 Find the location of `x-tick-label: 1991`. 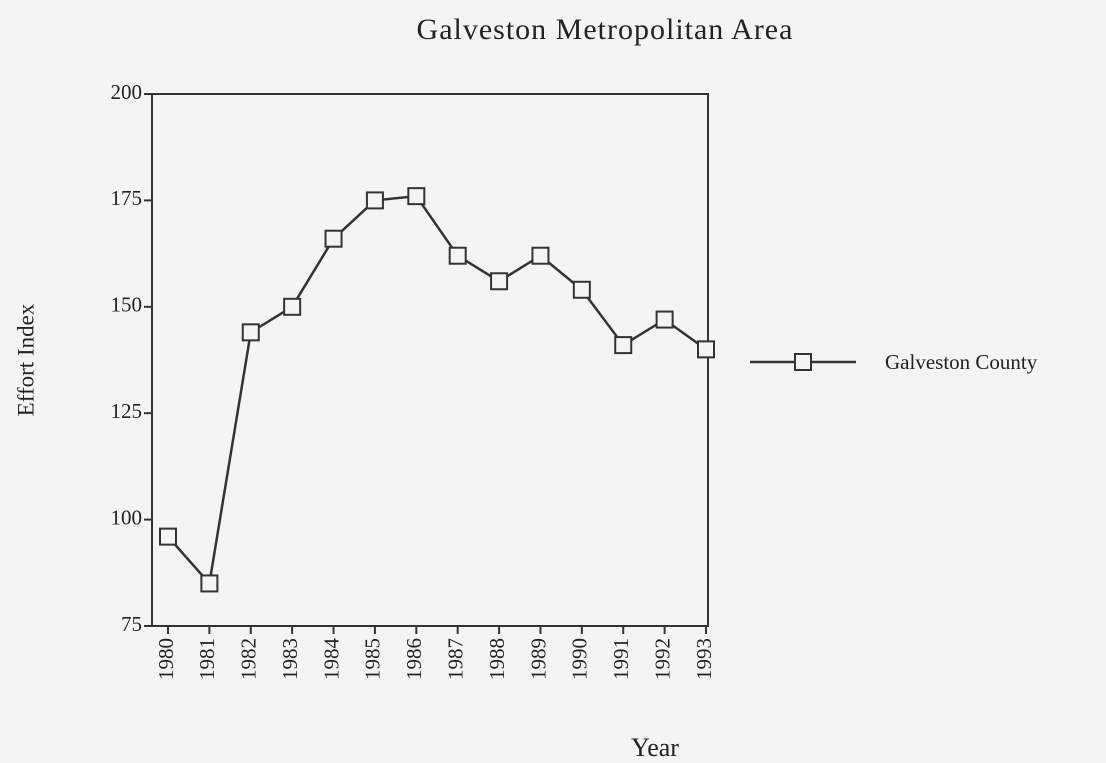

x-tick-label: 1991 is located at coordinates (621, 659).